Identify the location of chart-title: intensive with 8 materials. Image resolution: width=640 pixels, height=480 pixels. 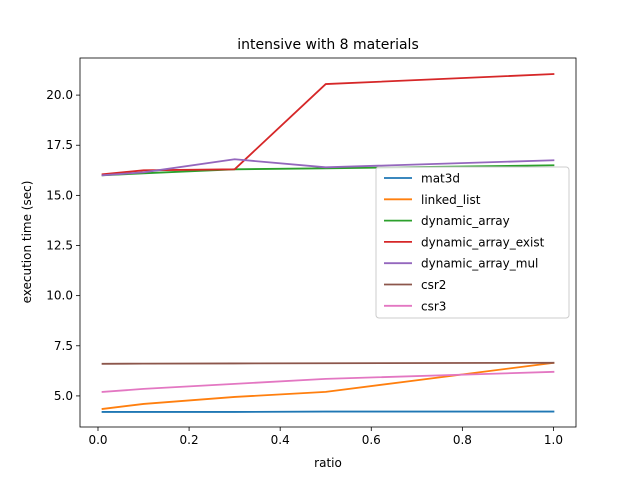
(328, 45).